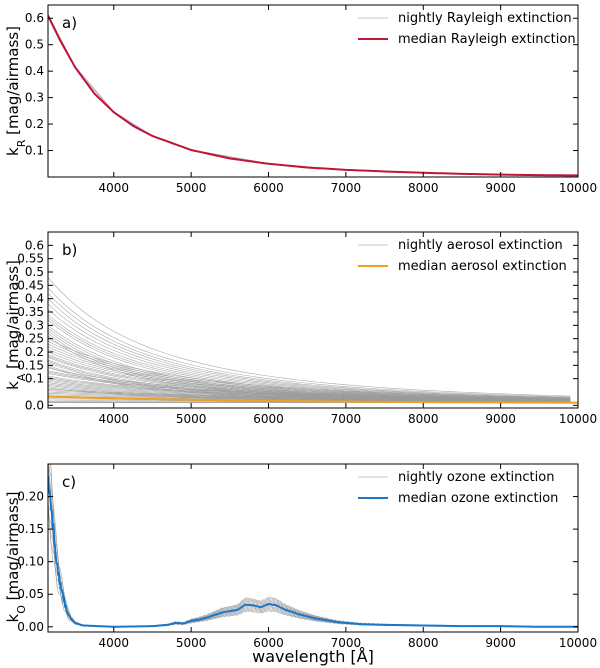 The height and width of the screenshot is (668, 600). What do you see at coordinates (13, 83) in the screenshot?
I see `ylabel-unit-a: [mag/airmass]` at bounding box center [13, 83].